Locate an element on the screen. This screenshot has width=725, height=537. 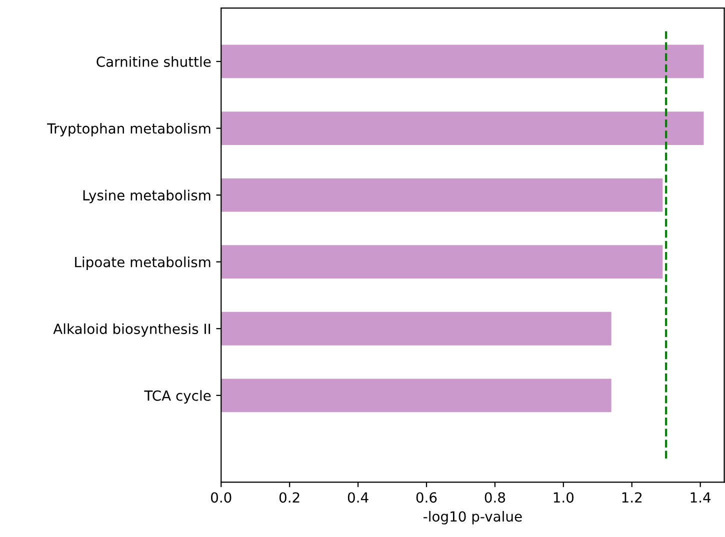
y-tick-label: Lipoate metabolism is located at coordinates (142, 263).